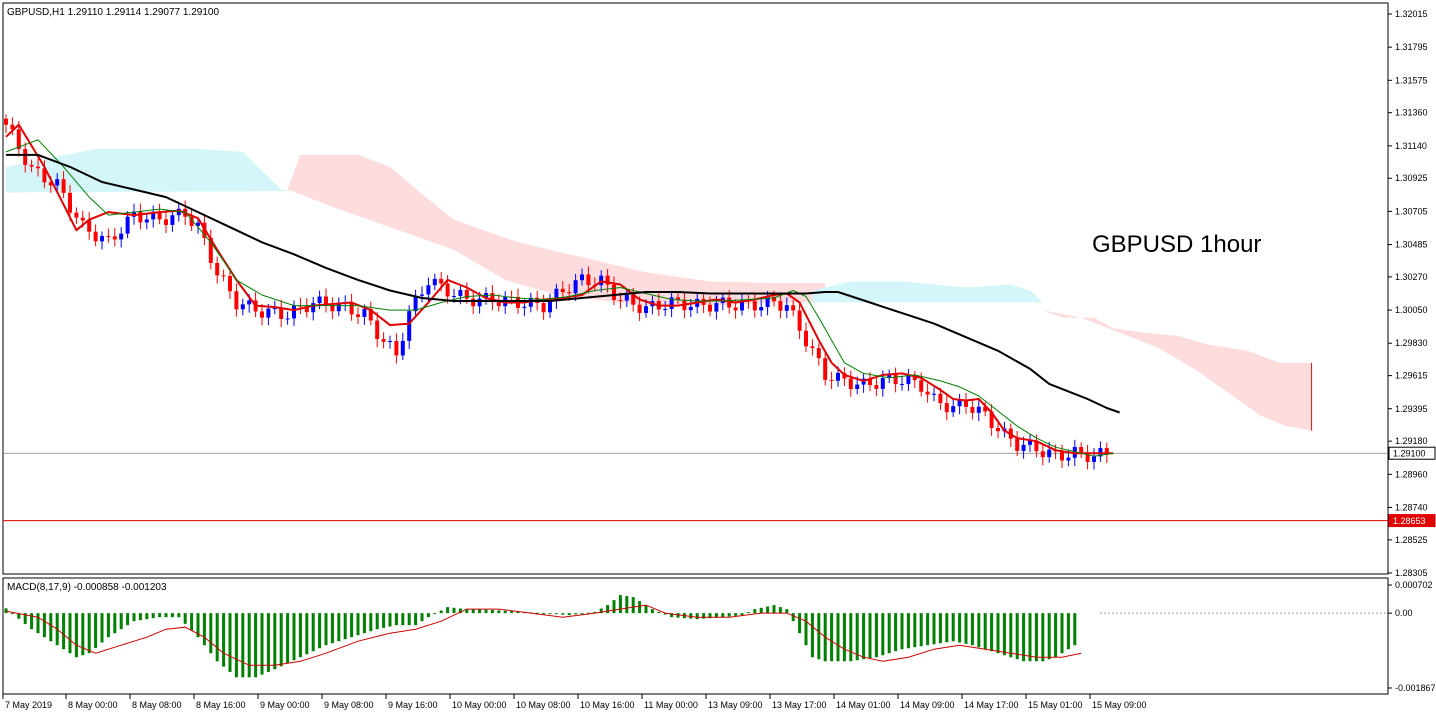 This screenshot has width=1436, height=716. Describe the element at coordinates (1411, 113) in the screenshot. I see `y-tick-label: 1.31360` at that location.